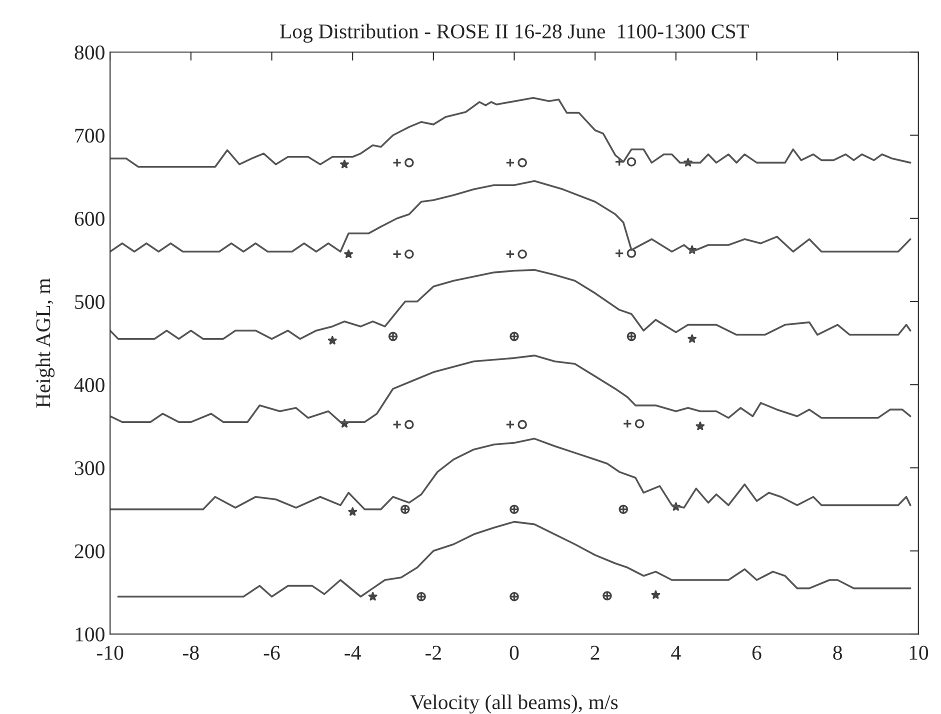 This screenshot has height=714, width=941. Describe the element at coordinates (352, 653) in the screenshot. I see `x-tick-label: -4` at that location.